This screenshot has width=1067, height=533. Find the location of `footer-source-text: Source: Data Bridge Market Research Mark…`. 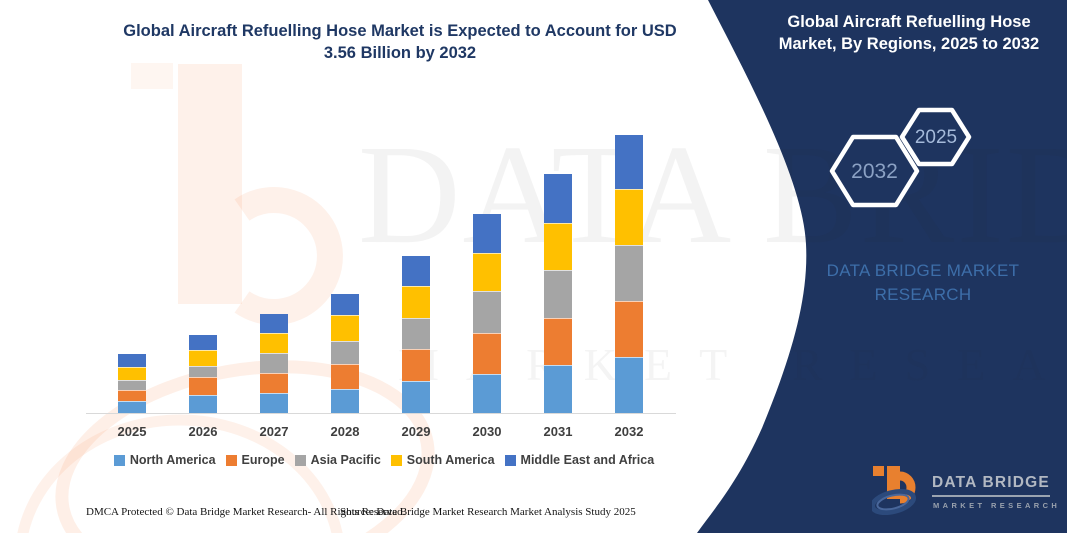

footer-source-text: Source: Data Bridge Market Research Mark… is located at coordinates (488, 512).